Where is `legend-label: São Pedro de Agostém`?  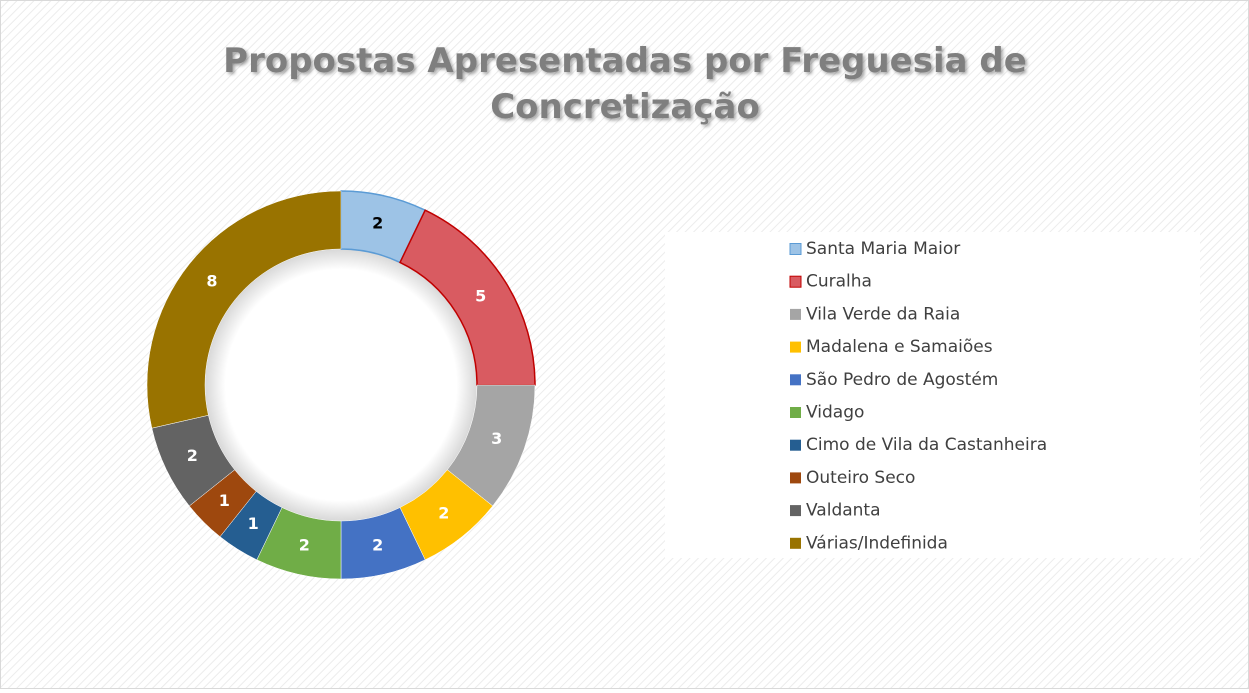
legend-label: São Pedro de Agostém is located at coordinates (902, 380).